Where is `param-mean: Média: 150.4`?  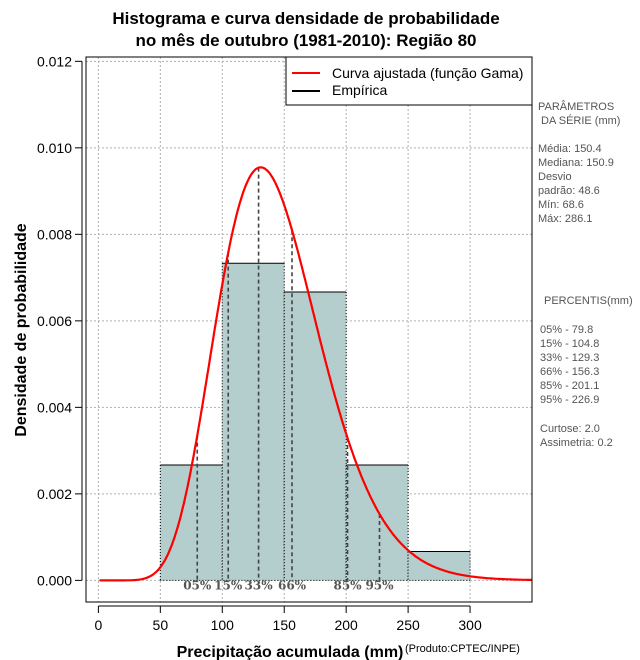
param-mean: Média: 150.4 is located at coordinates (570, 149).